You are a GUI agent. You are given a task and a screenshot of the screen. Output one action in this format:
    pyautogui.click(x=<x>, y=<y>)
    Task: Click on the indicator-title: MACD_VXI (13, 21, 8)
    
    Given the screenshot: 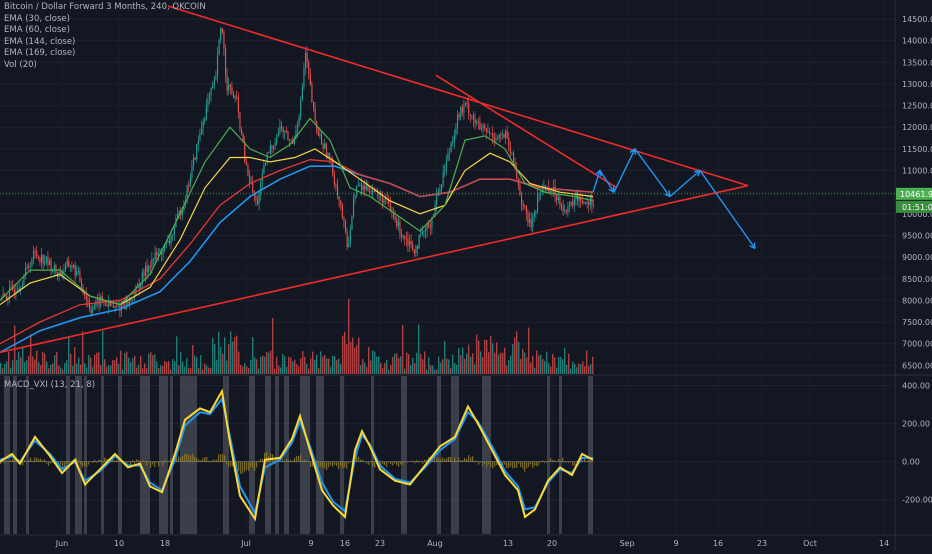 What is the action you would take?
    pyautogui.click(x=50, y=385)
    